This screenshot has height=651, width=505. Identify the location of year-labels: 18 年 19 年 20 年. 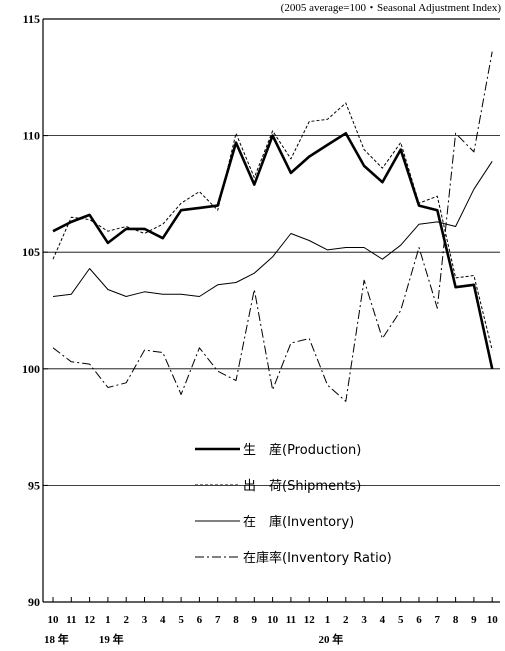
(193, 639).